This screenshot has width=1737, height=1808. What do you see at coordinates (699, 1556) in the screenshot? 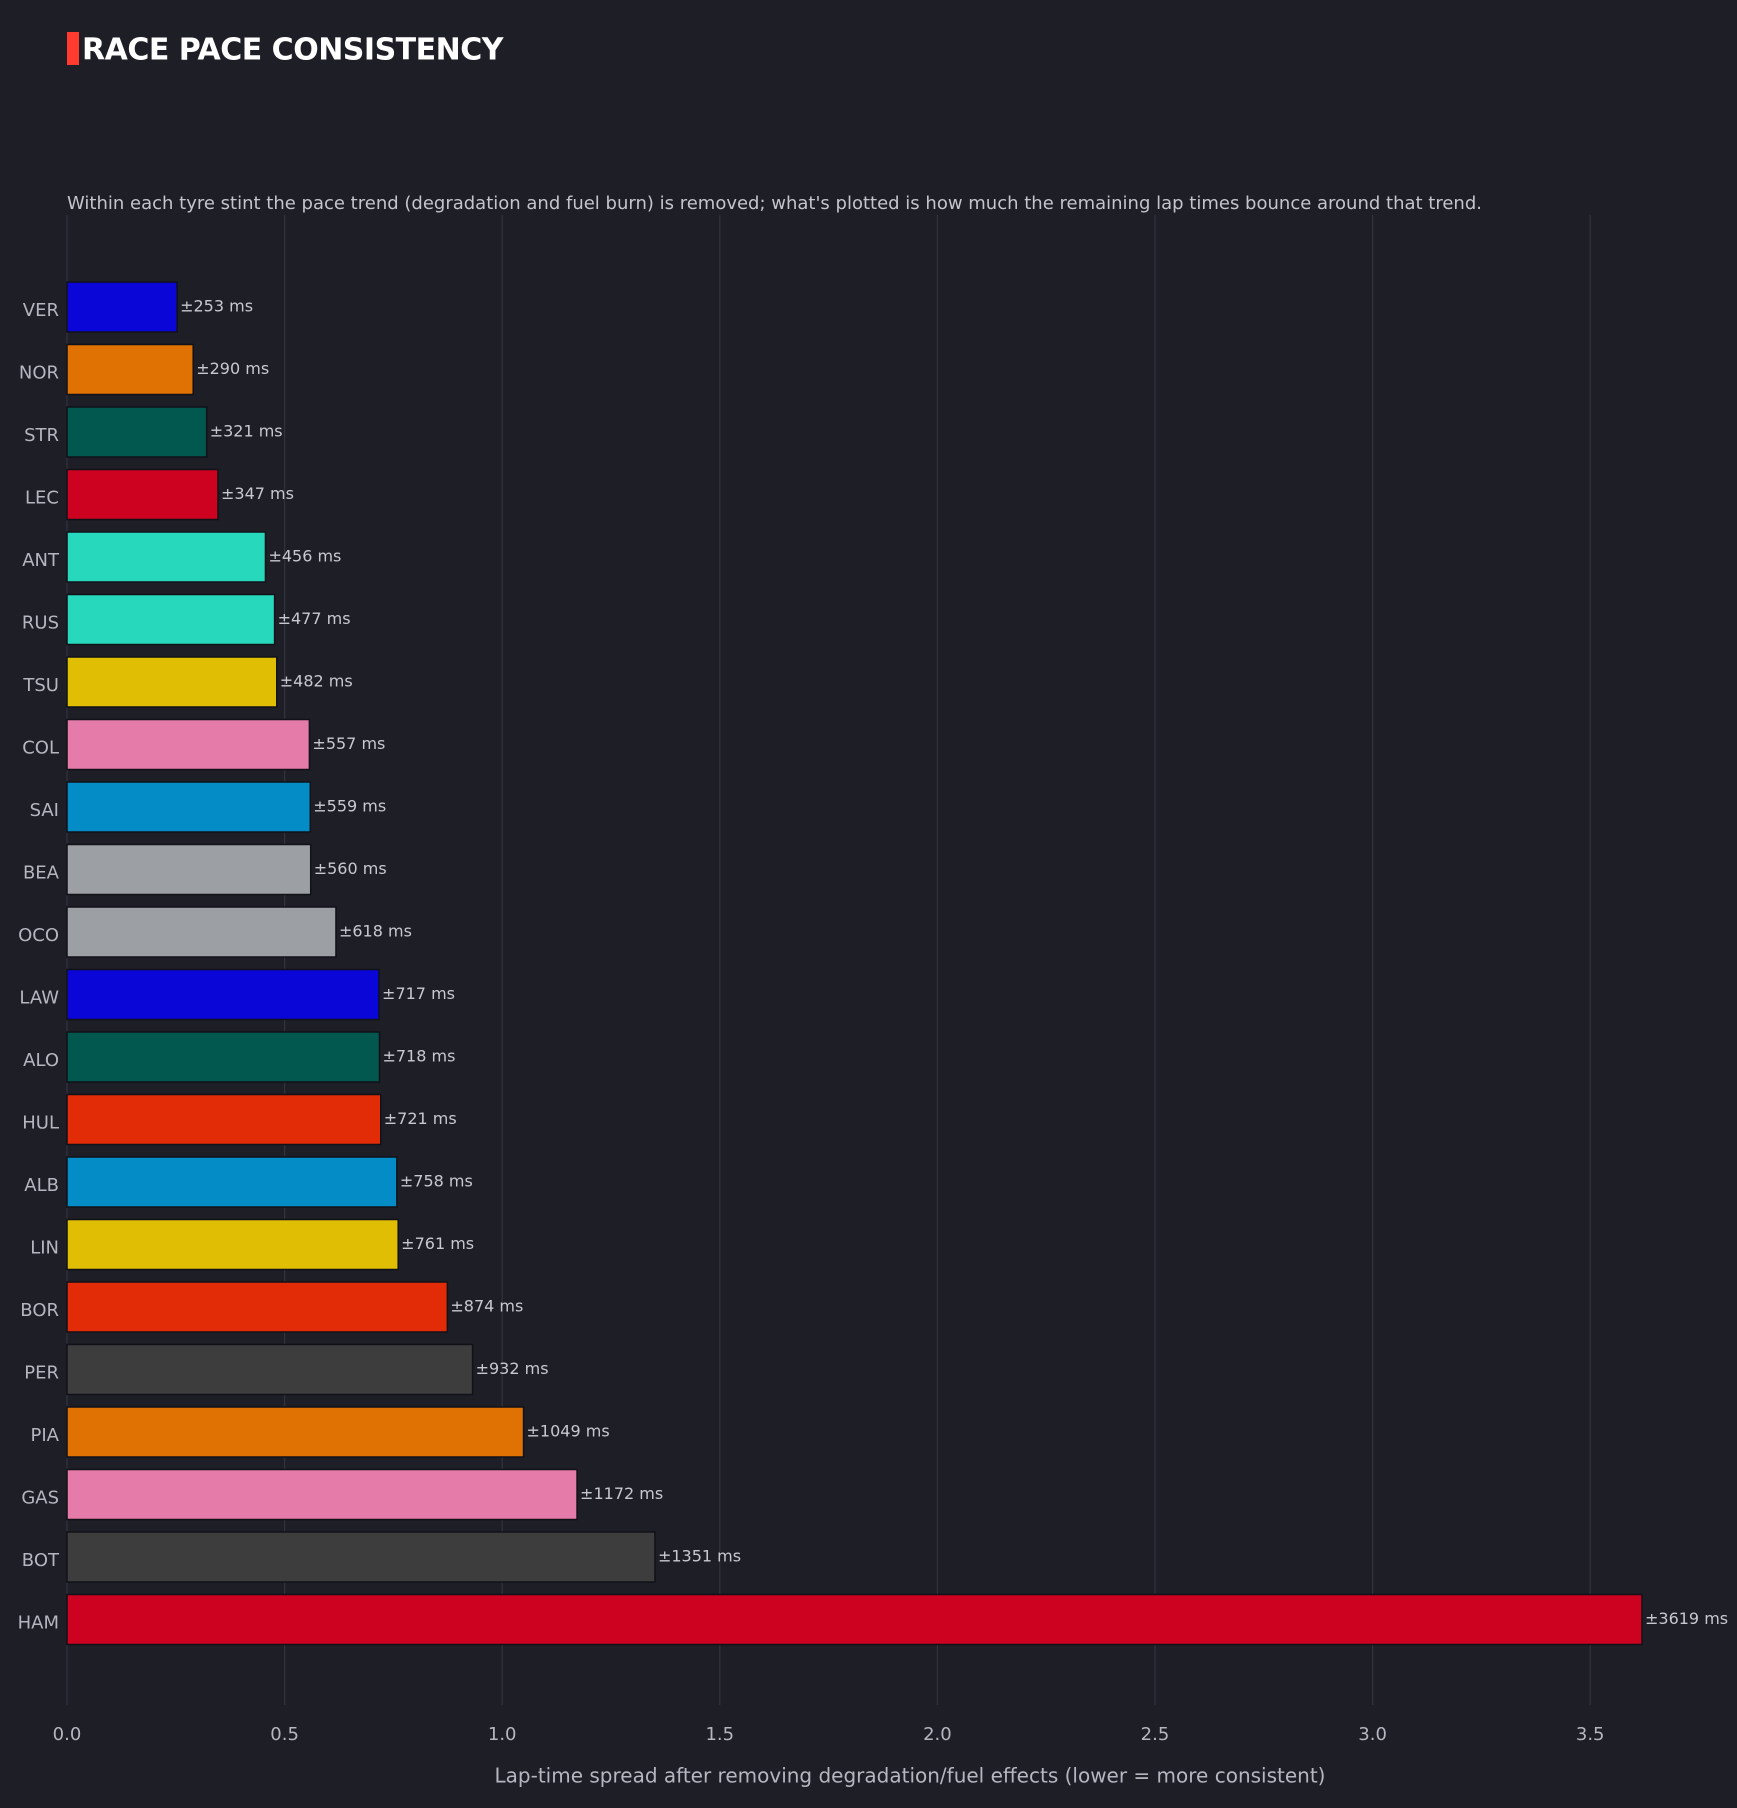
I see `value-label-bot: ±1351 ms` at bounding box center [699, 1556].